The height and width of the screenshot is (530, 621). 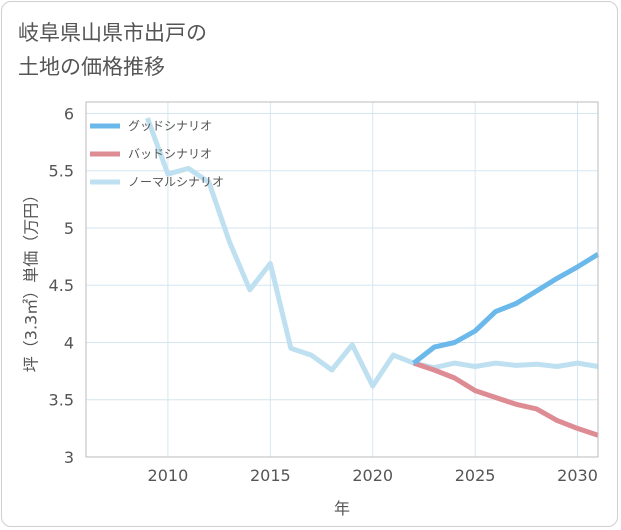 I want to click on x-axis-title: 年, so click(x=342, y=508).